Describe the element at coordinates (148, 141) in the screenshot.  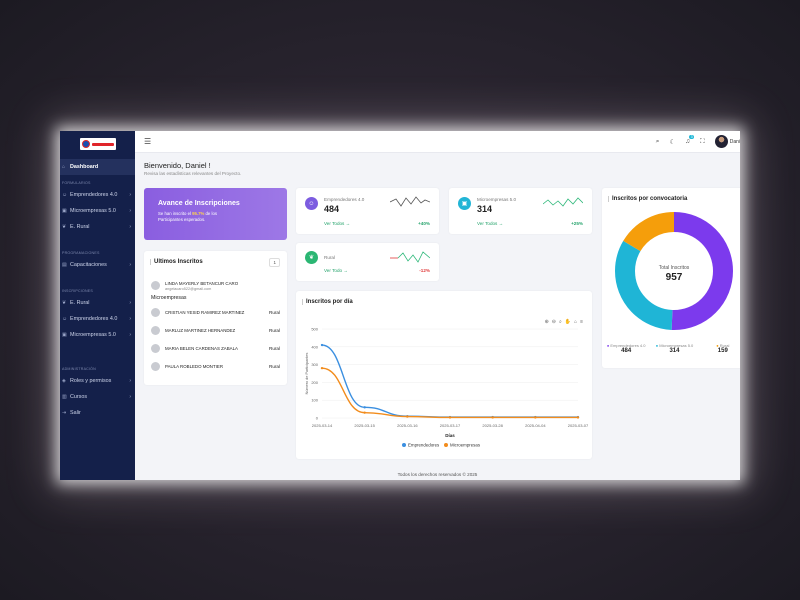
I see `menu-icon: ☰` at that location.